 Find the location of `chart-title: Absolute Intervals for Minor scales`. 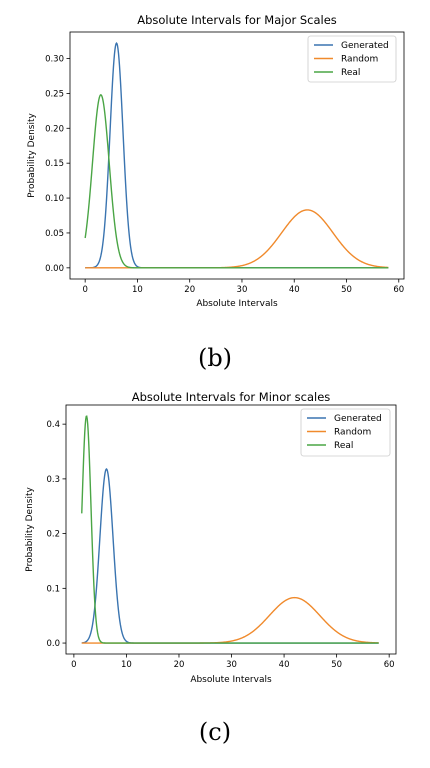

chart-title: Absolute Intervals for Minor scales is located at coordinates (231, 397).